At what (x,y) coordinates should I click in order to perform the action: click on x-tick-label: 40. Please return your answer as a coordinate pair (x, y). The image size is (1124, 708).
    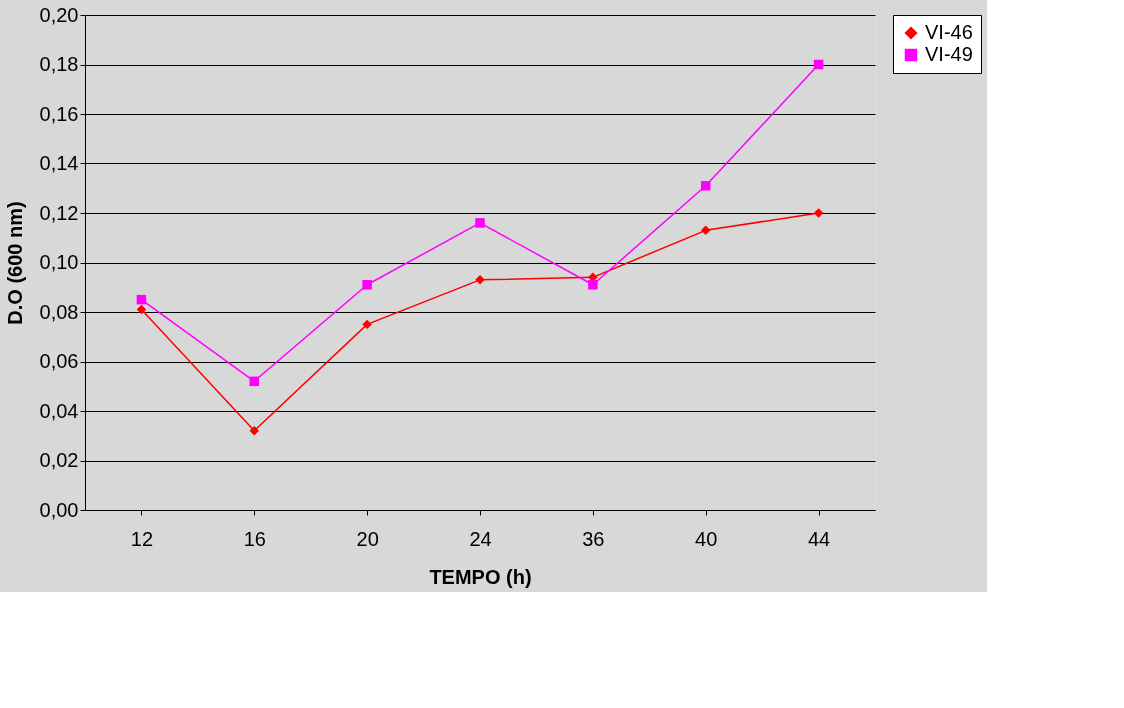
    Looking at the image, I should click on (706, 538).